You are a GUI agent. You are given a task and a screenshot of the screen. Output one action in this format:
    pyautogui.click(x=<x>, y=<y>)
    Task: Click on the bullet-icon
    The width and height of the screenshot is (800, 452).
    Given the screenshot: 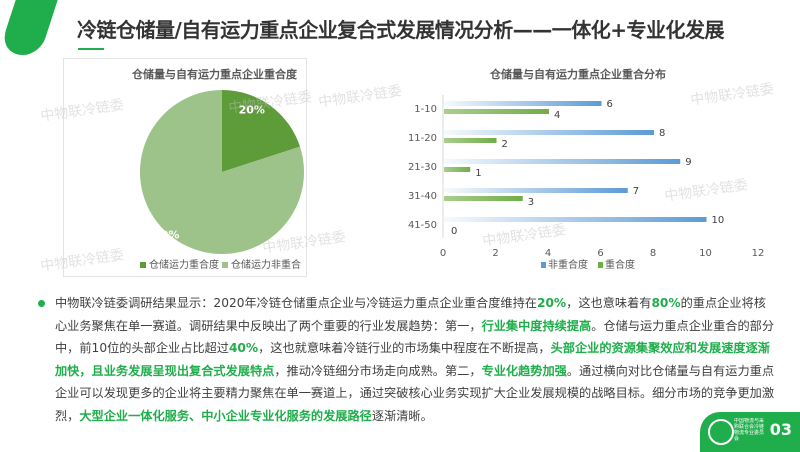 What is the action you would take?
    pyautogui.click(x=41, y=303)
    